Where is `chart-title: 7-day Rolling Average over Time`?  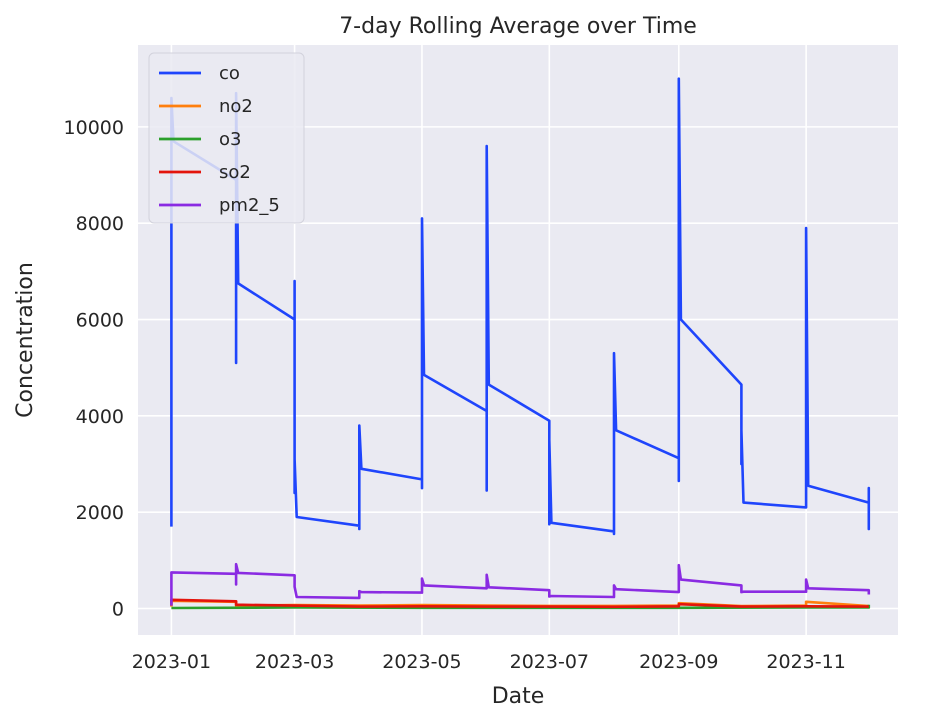
chart-title: 7-day Rolling Average over Time is located at coordinates (518, 26).